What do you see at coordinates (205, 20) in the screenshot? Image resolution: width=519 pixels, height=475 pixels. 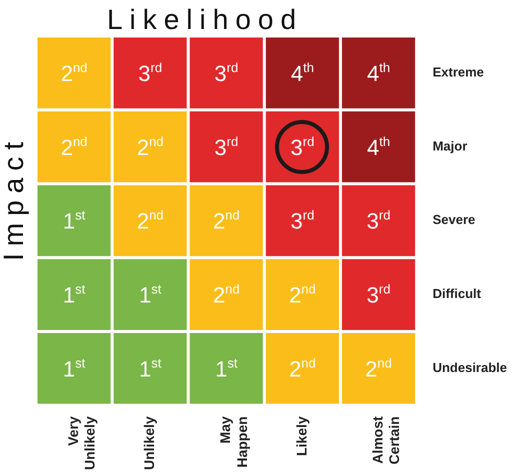 I see `chart-title: Likelihood` at bounding box center [205, 20].